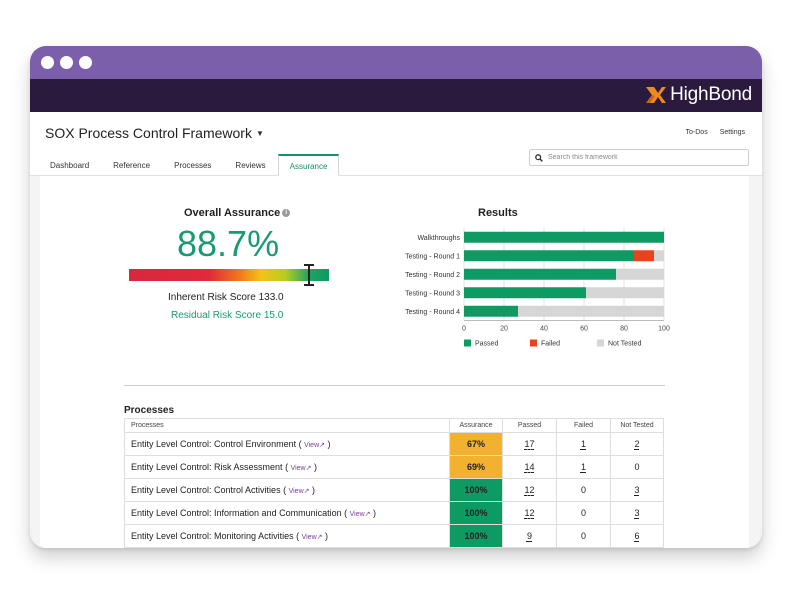  Describe the element at coordinates (229, 275) in the screenshot. I see `assurance-gauge-bar` at that location.